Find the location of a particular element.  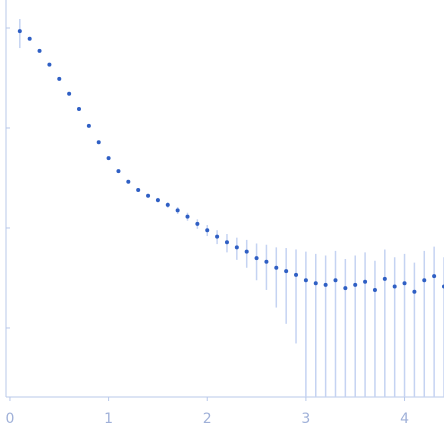

x-tick-label: 2 is located at coordinates (207, 419).